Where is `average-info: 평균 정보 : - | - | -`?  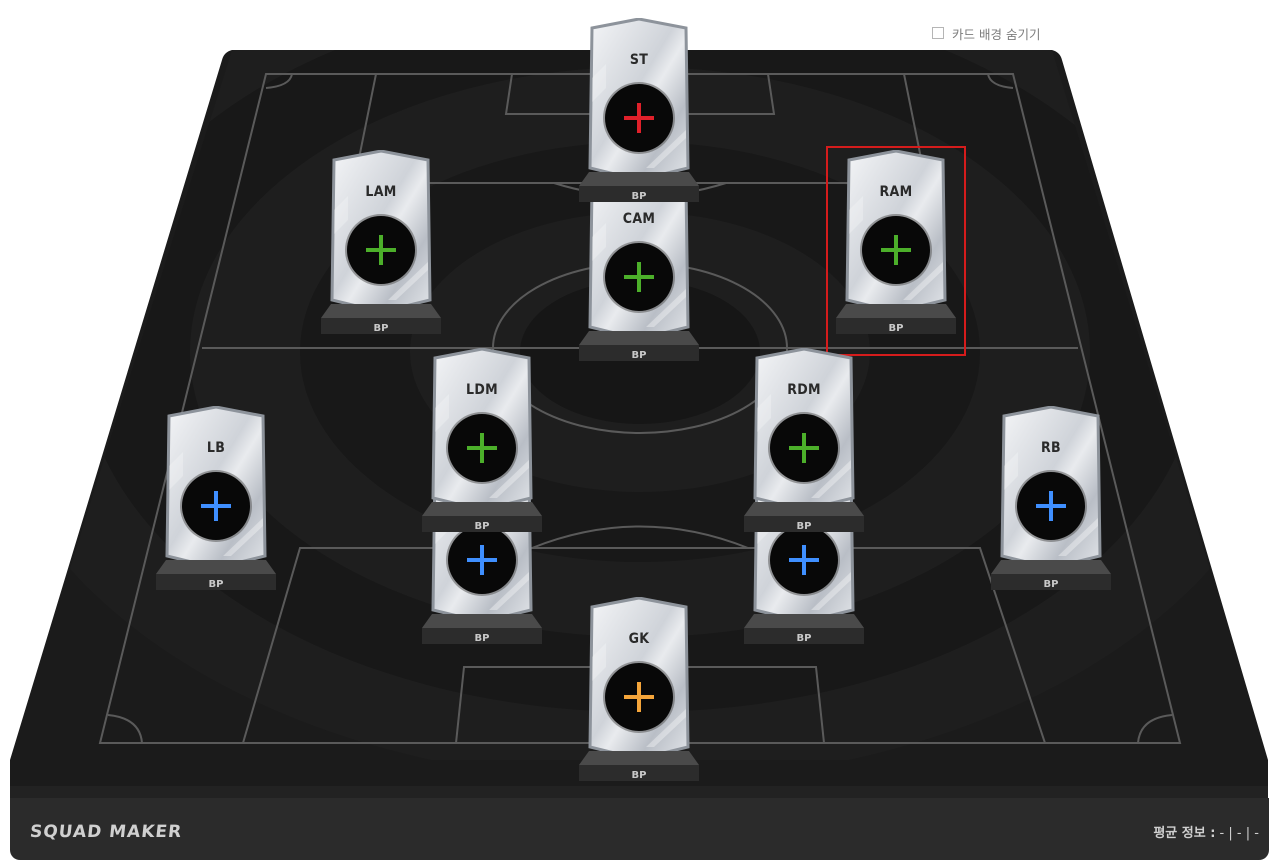 average-info: 평균 정보 : - | - | - is located at coordinates (1206, 831).